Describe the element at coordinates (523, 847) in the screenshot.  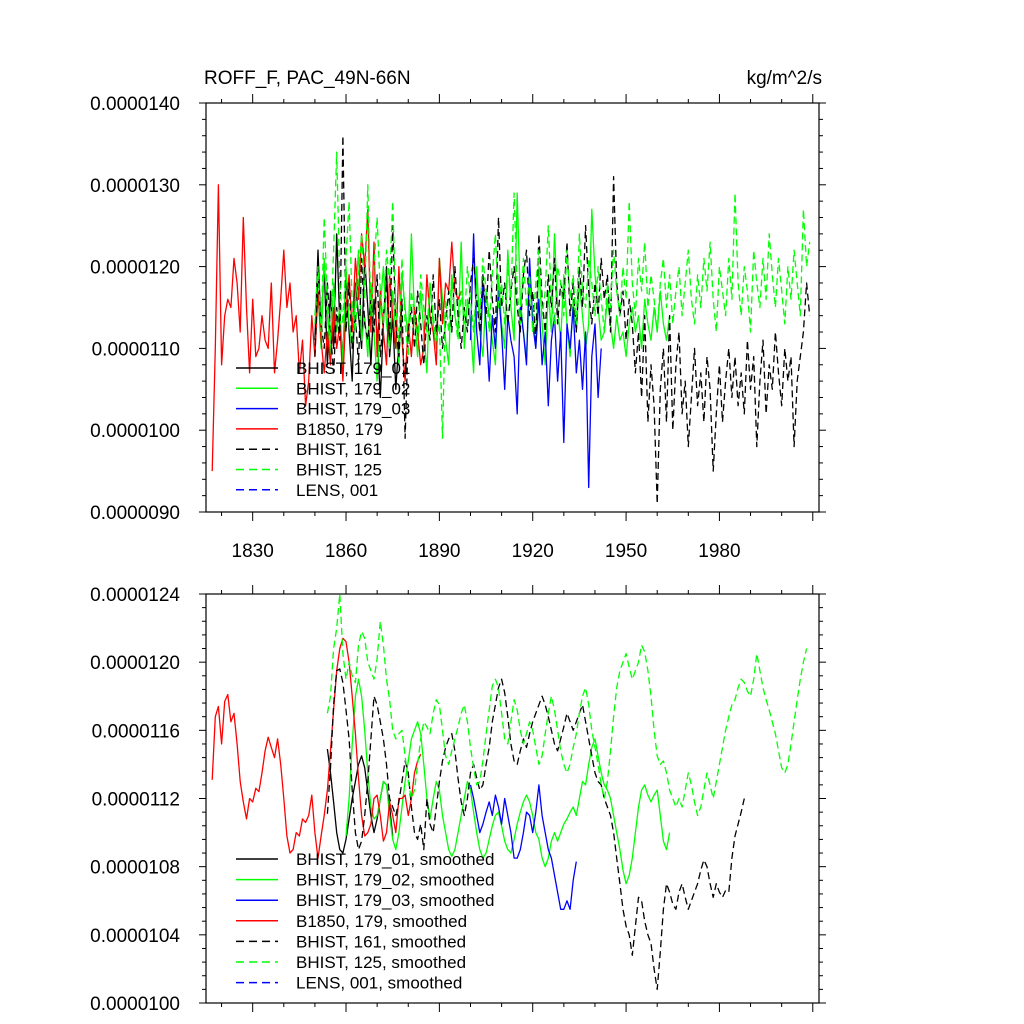
I see `series-line-bhist-179-03-smoothed` at that location.